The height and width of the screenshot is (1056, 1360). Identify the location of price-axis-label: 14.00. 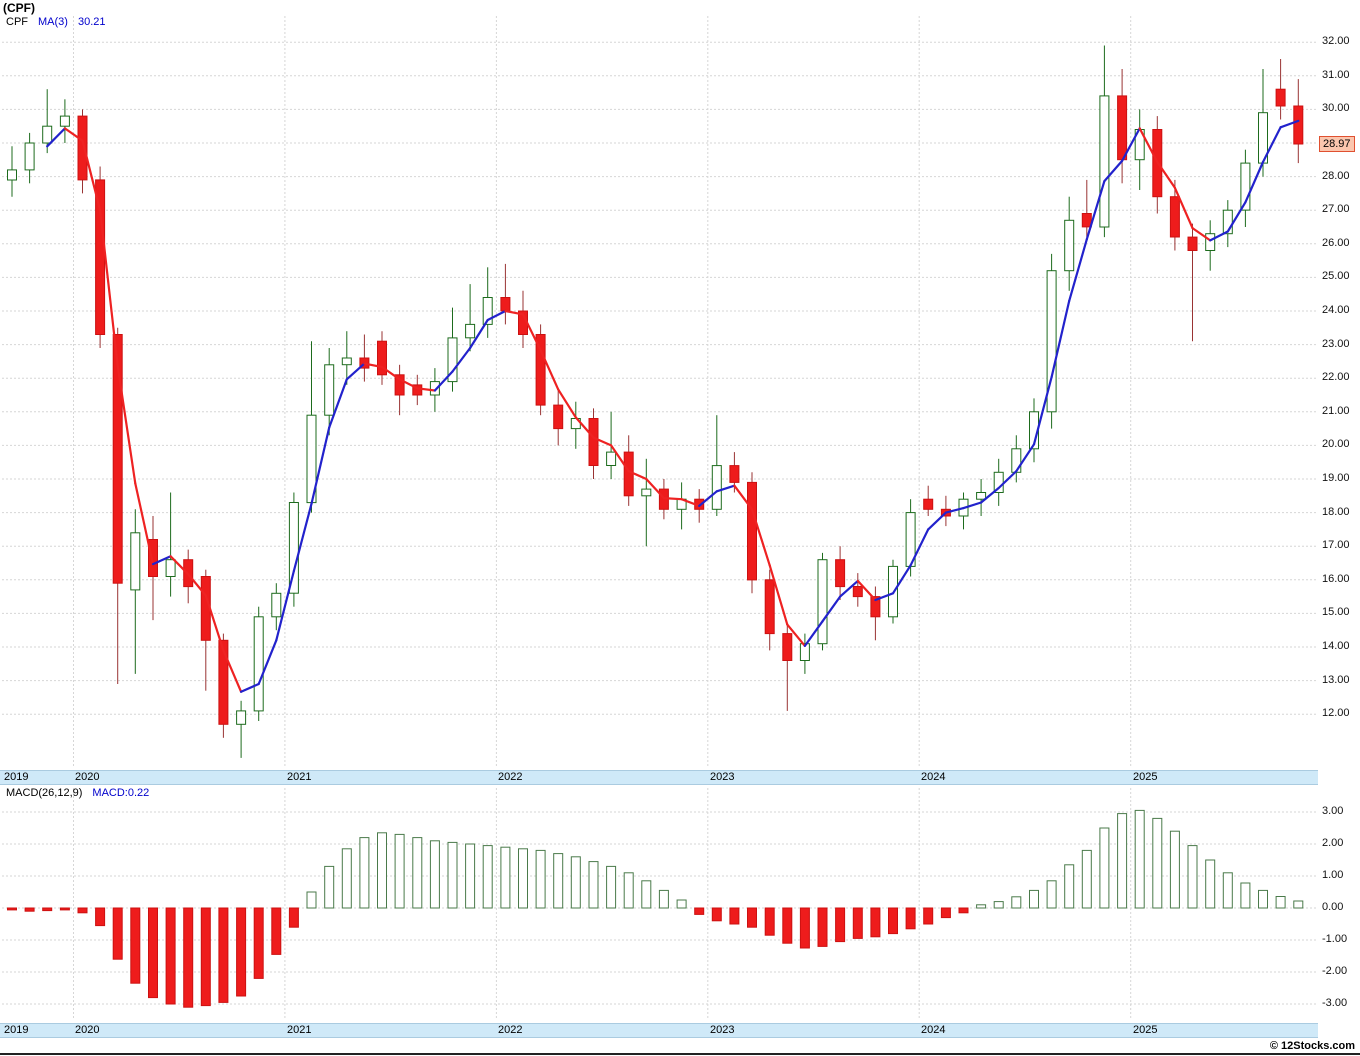
(1336, 646).